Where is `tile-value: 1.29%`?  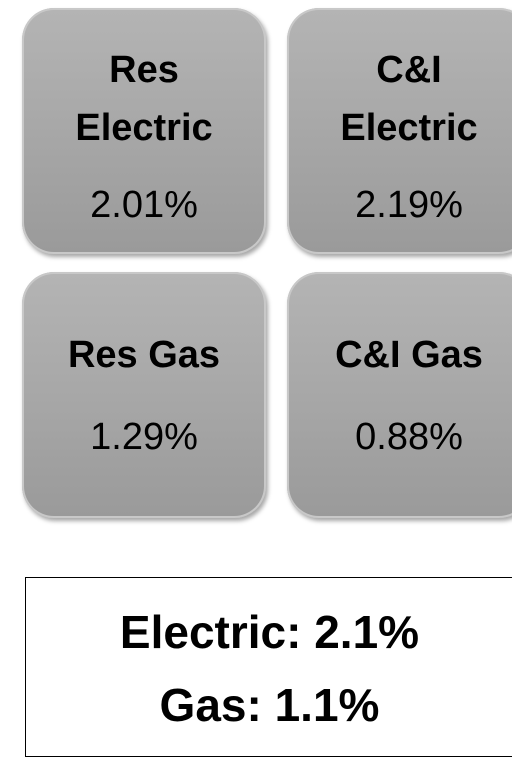 tile-value: 1.29% is located at coordinates (144, 437).